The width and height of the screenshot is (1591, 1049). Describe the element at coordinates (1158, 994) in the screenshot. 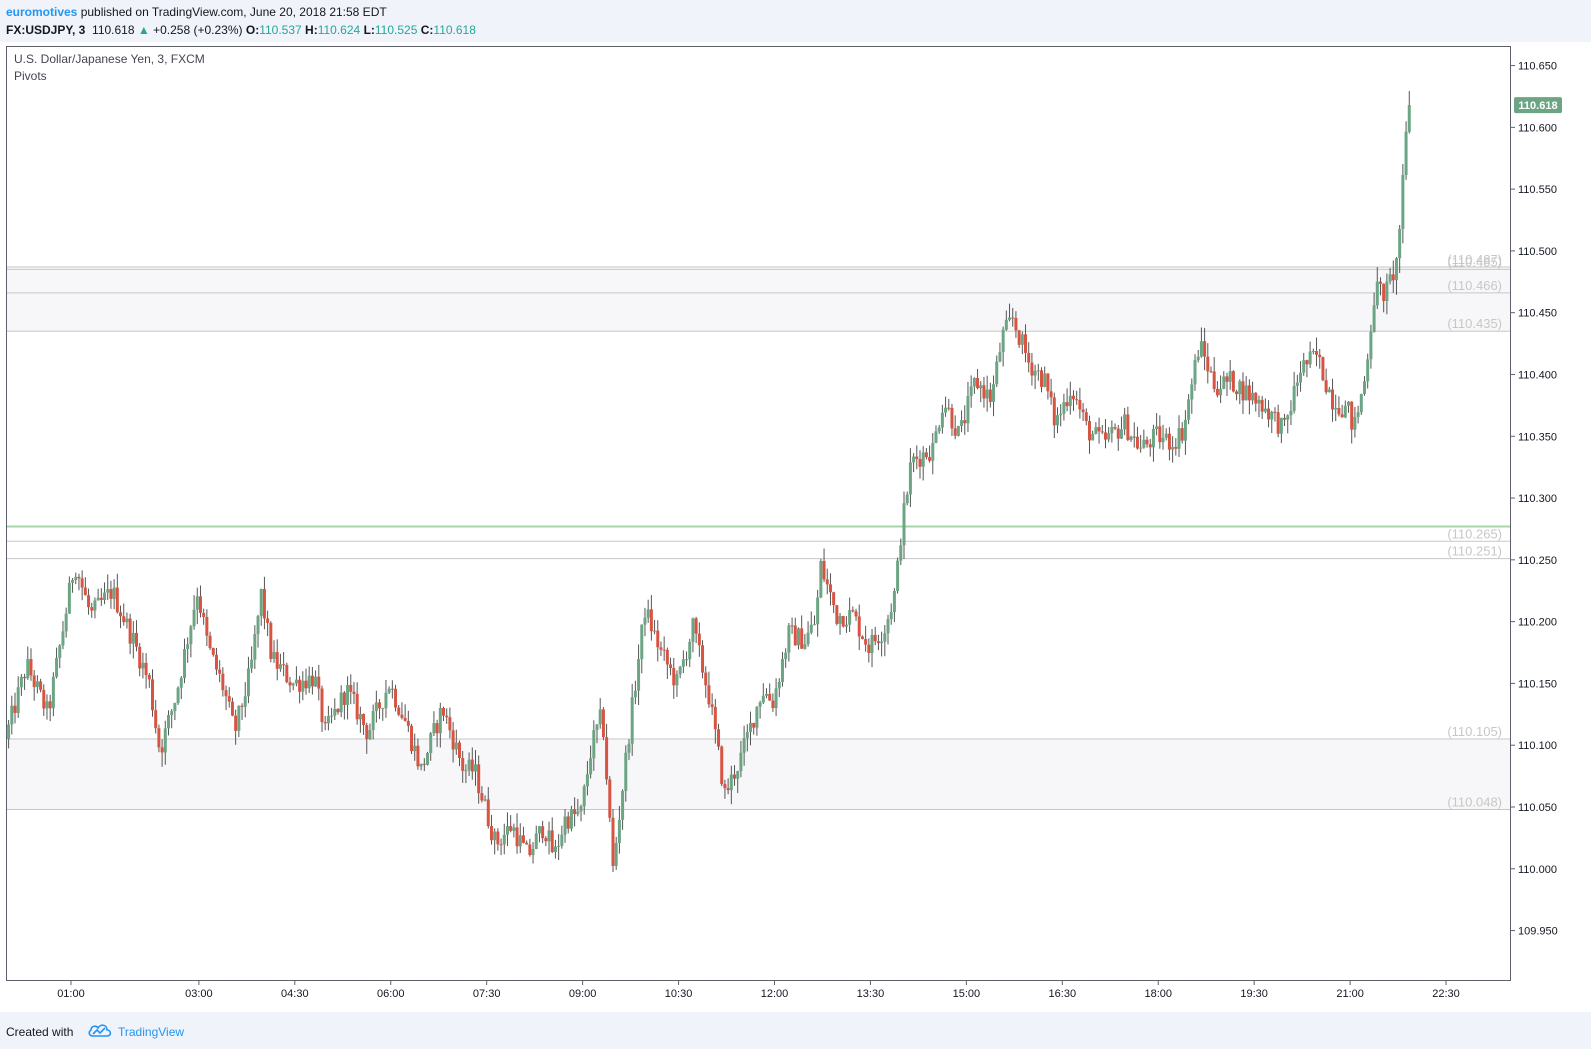

I see `x-tick-label: 18:00` at that location.